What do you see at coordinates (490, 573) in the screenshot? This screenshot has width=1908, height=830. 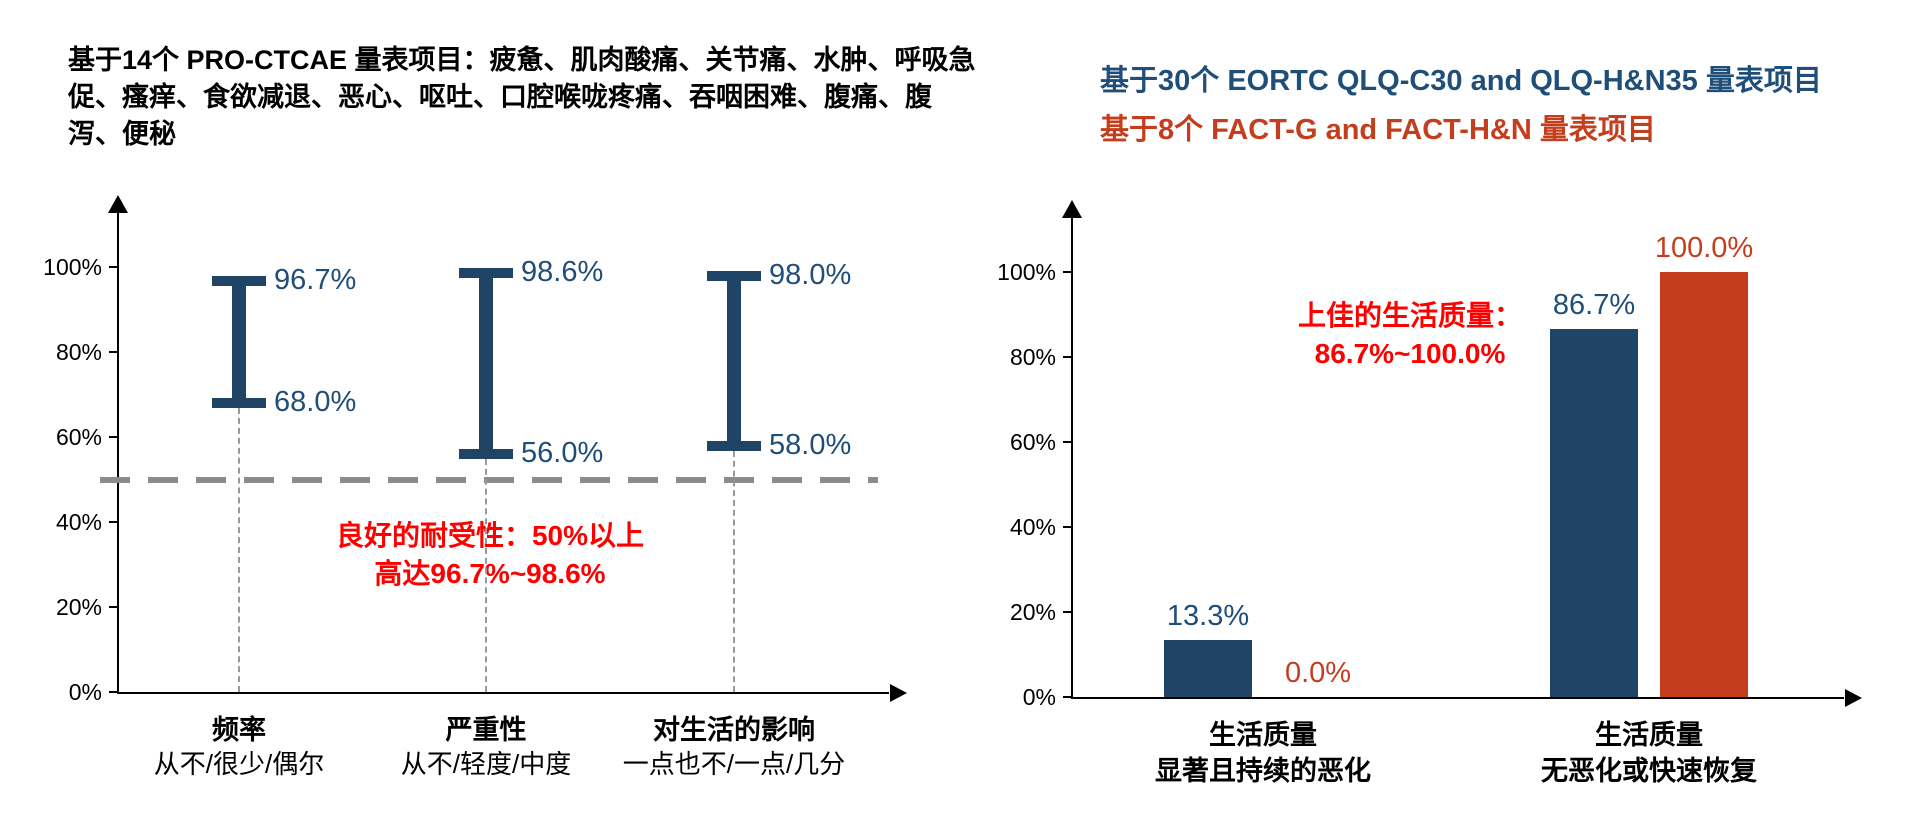 I see `left-annotation-line2: 高达96.7%~98.6%` at bounding box center [490, 573].